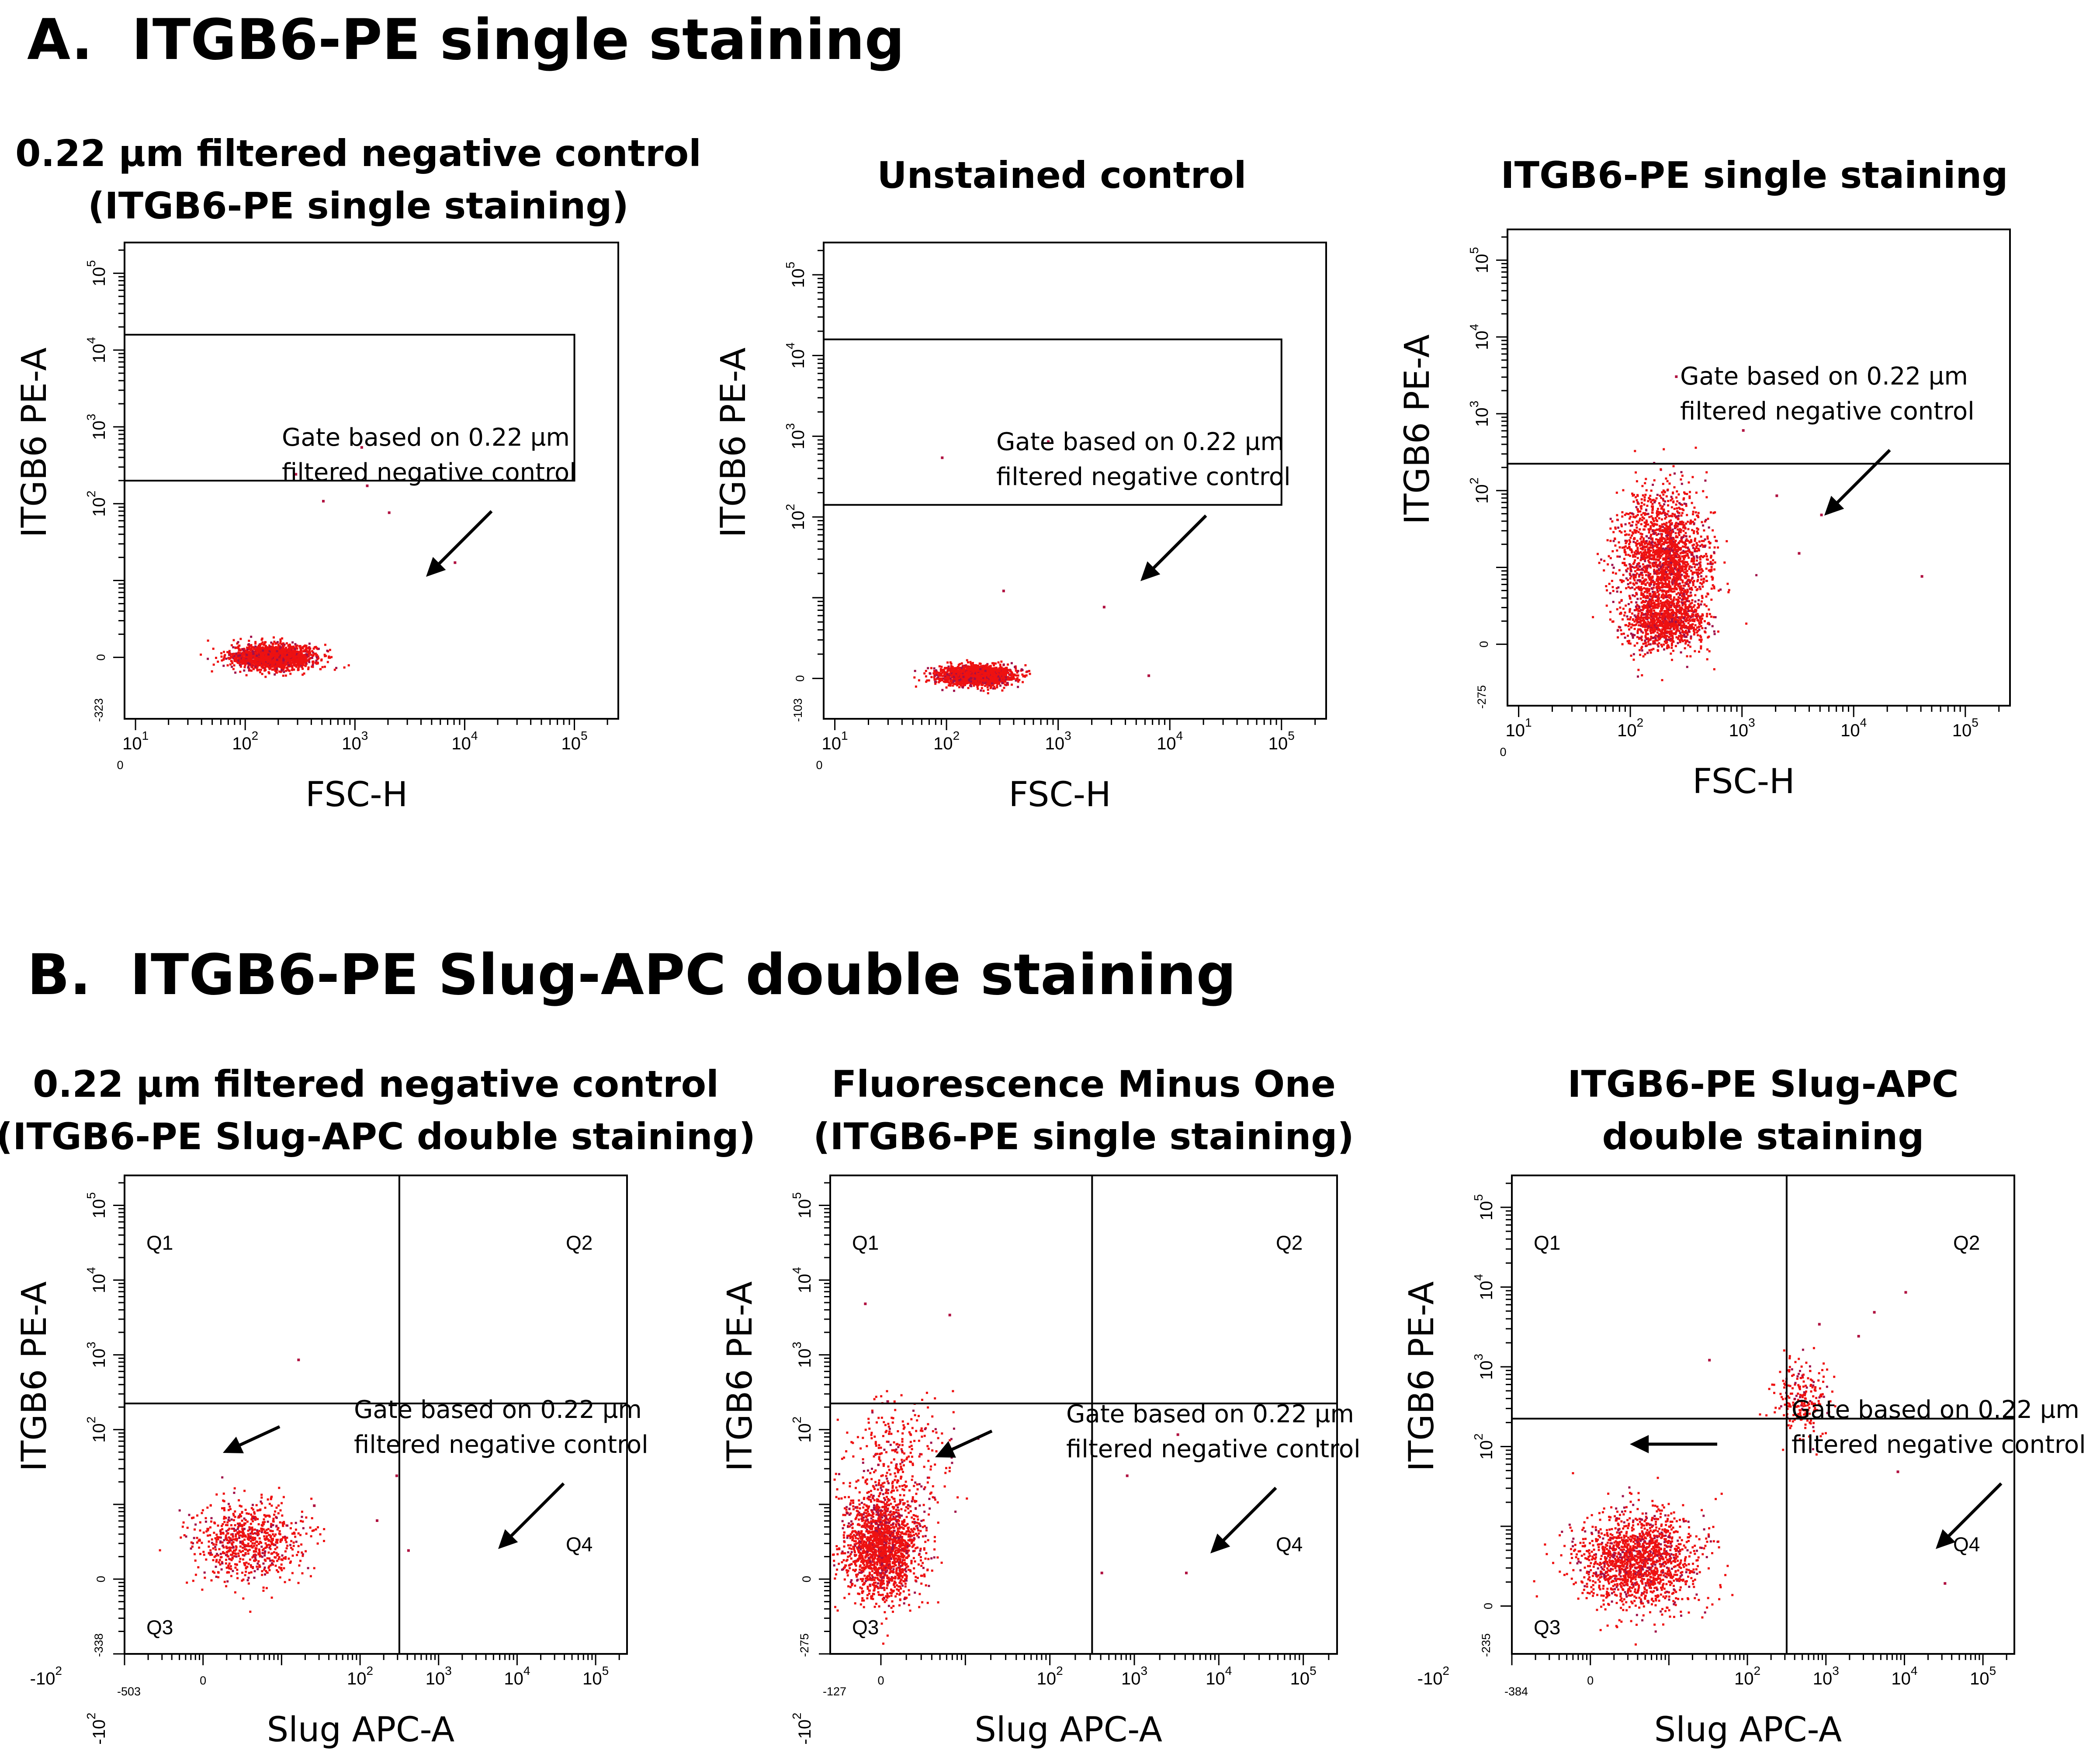 This screenshot has height=1764, width=2093. Describe the element at coordinates (1170, 741) in the screenshot. I see `x-tick-label-text: 10⁴` at that location.